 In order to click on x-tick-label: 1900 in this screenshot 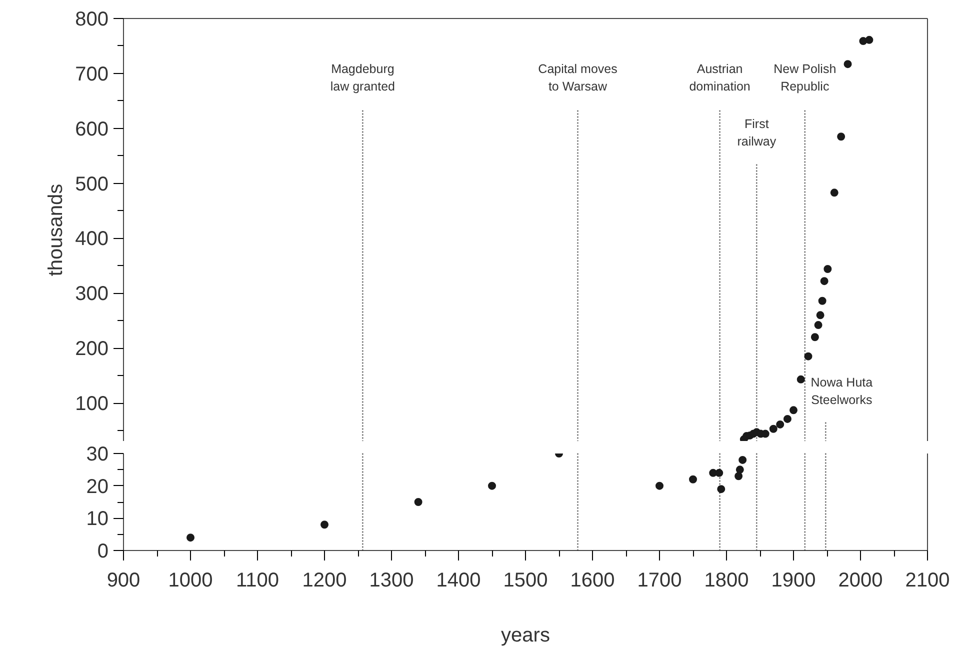, I will do `click(793, 581)`.